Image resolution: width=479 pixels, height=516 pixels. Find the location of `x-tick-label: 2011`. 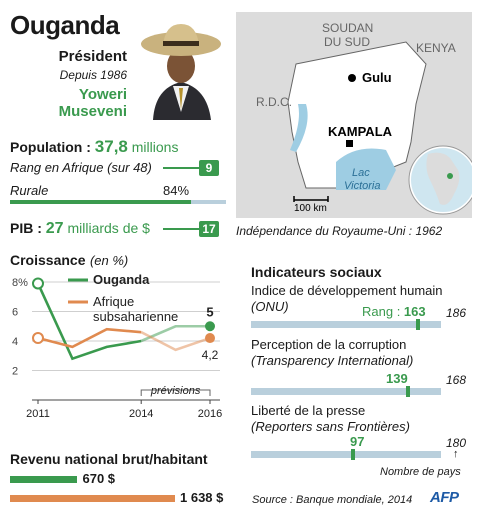

x-tick-label: 2011 is located at coordinates (38, 414).